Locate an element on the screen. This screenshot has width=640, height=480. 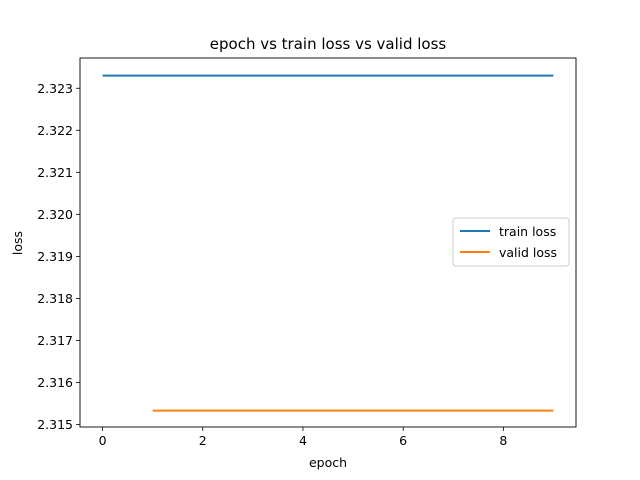
y-tick-label: 2.318 is located at coordinates (55, 298).